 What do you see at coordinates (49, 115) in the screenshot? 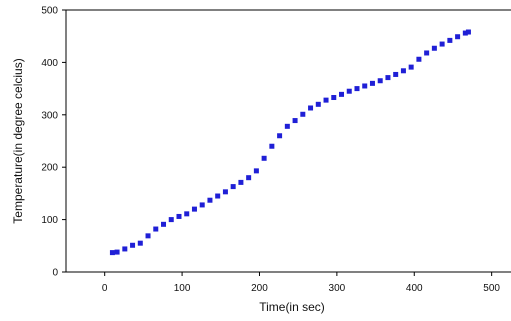
I see `y-tick-label: 300` at bounding box center [49, 115].